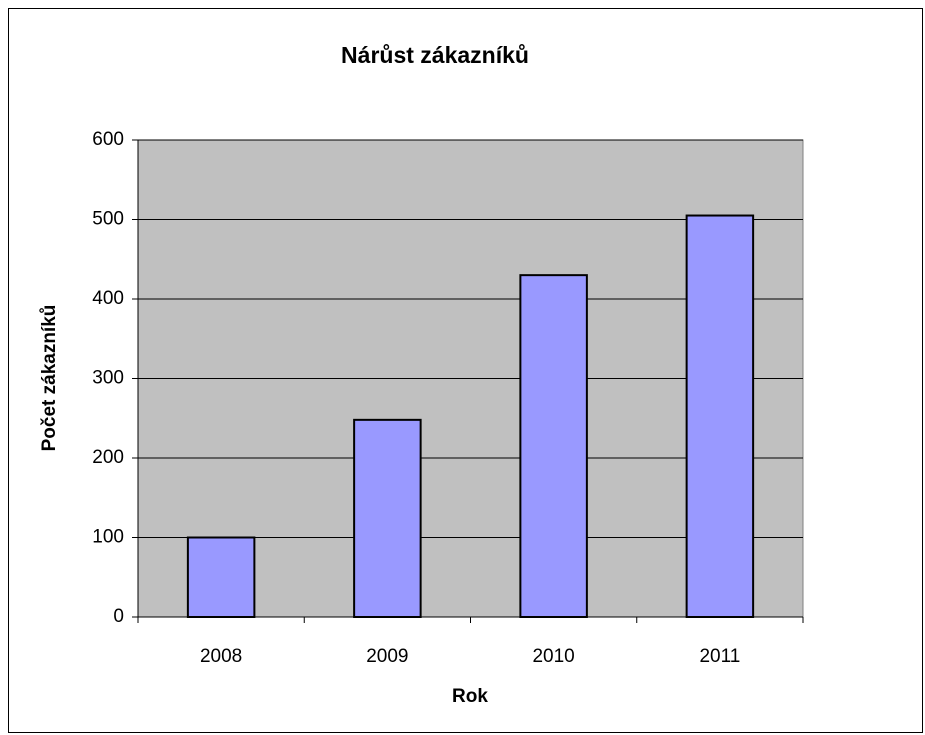 The width and height of the screenshot is (925, 735). I want to click on y-tick-label: 100, so click(108, 537).